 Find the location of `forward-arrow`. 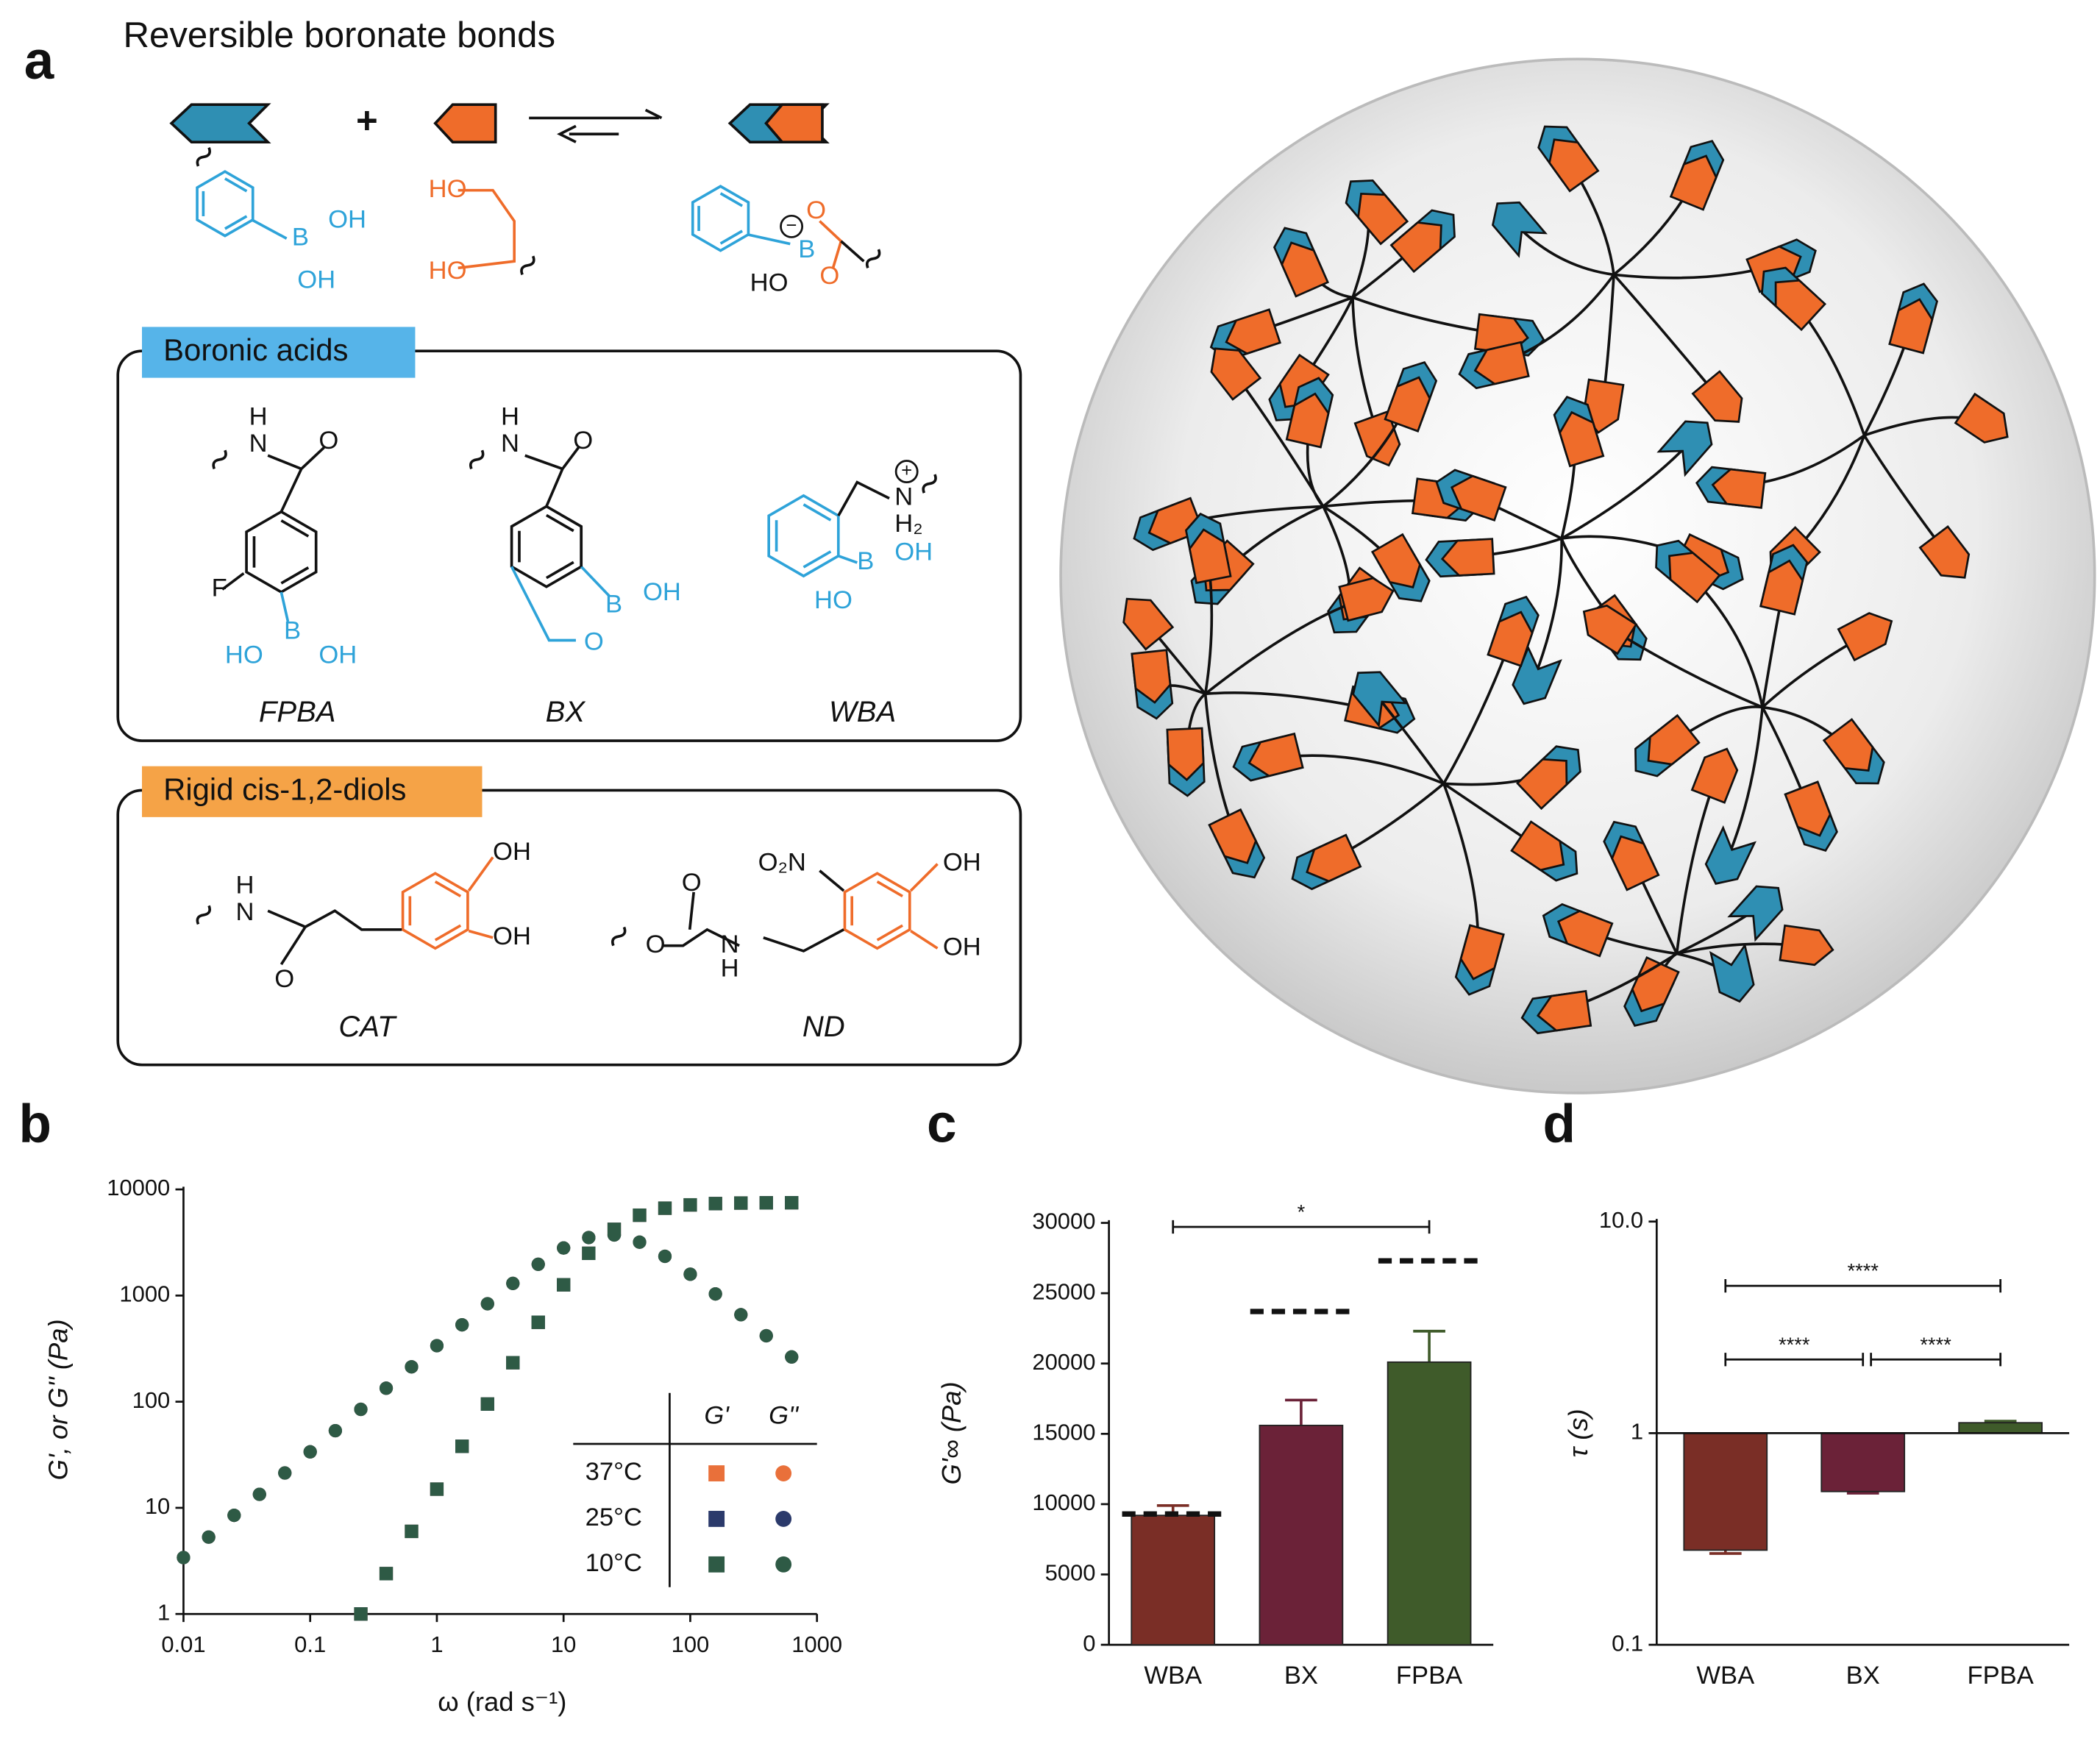

forward-arrow is located at coordinates (596, 114).